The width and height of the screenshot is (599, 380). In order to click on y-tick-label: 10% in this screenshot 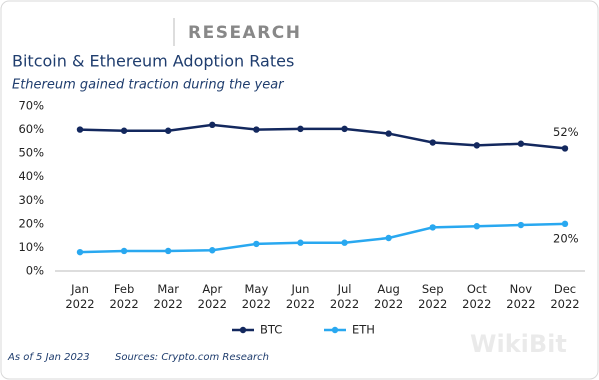, I will do `click(31, 247)`.